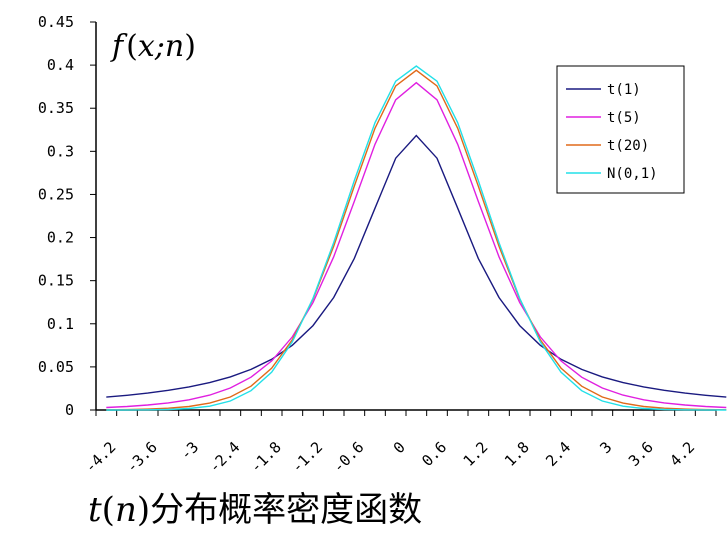 Image resolution: width=728 pixels, height=540 pixels. Describe the element at coordinates (60, 324) in the screenshot. I see `y-tick-label: 0.1` at that location.